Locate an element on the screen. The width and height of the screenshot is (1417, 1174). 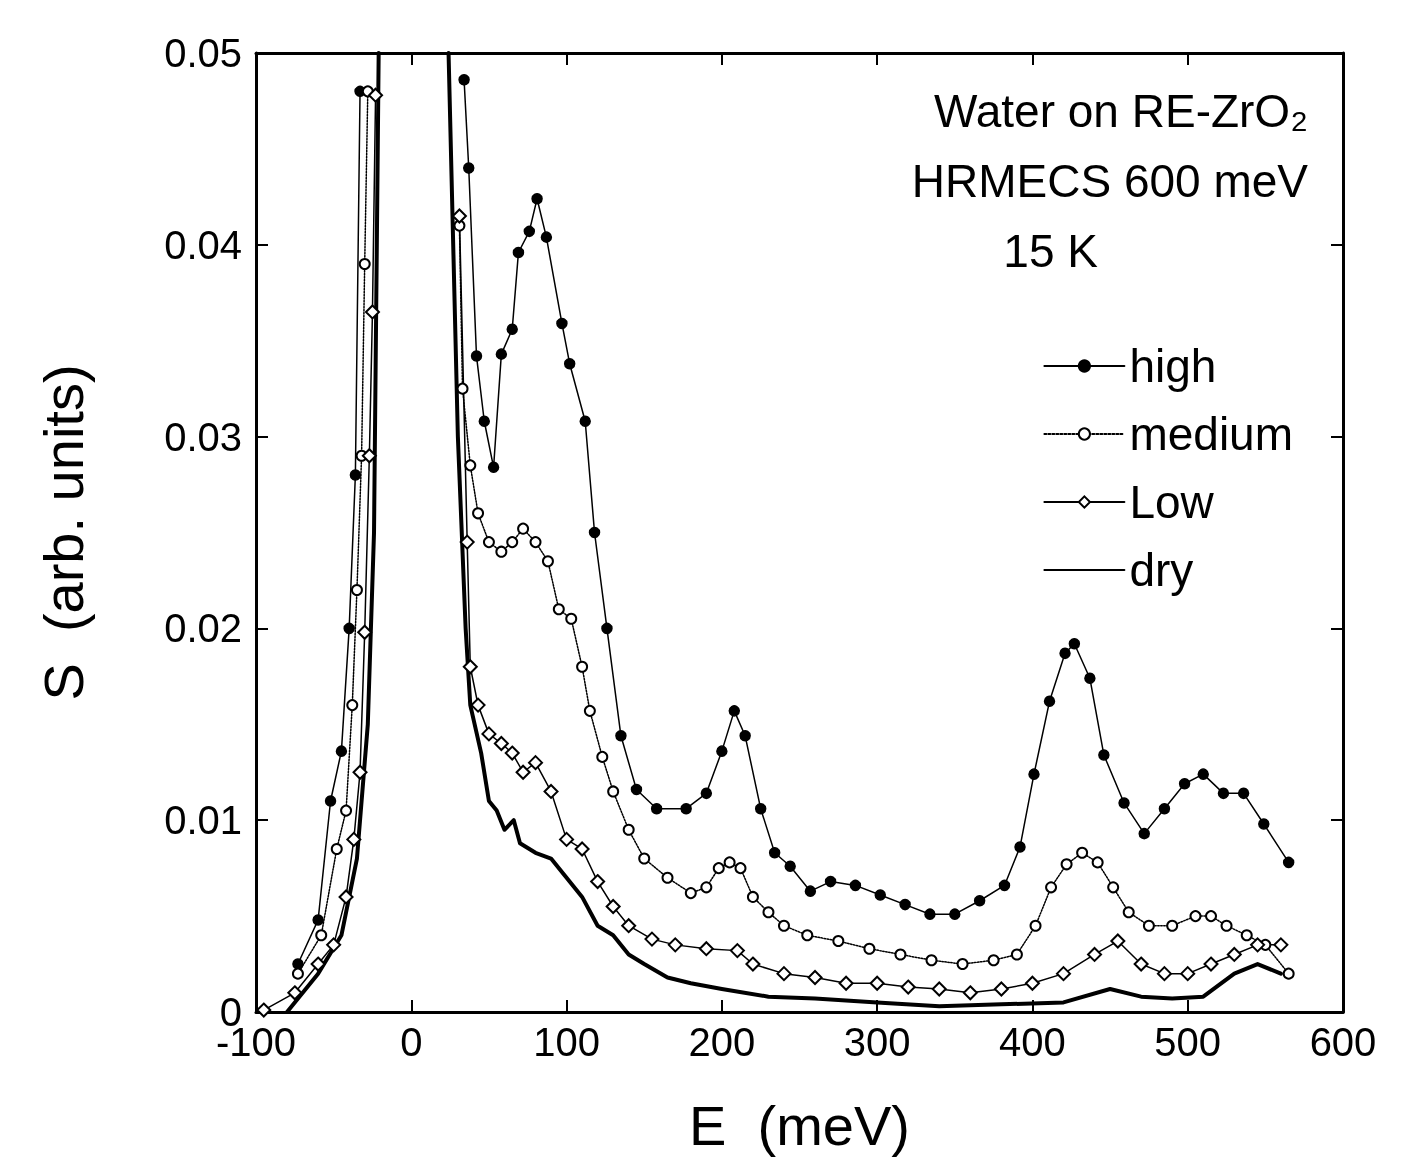
x-tick-label: 300 is located at coordinates (877, 1042).